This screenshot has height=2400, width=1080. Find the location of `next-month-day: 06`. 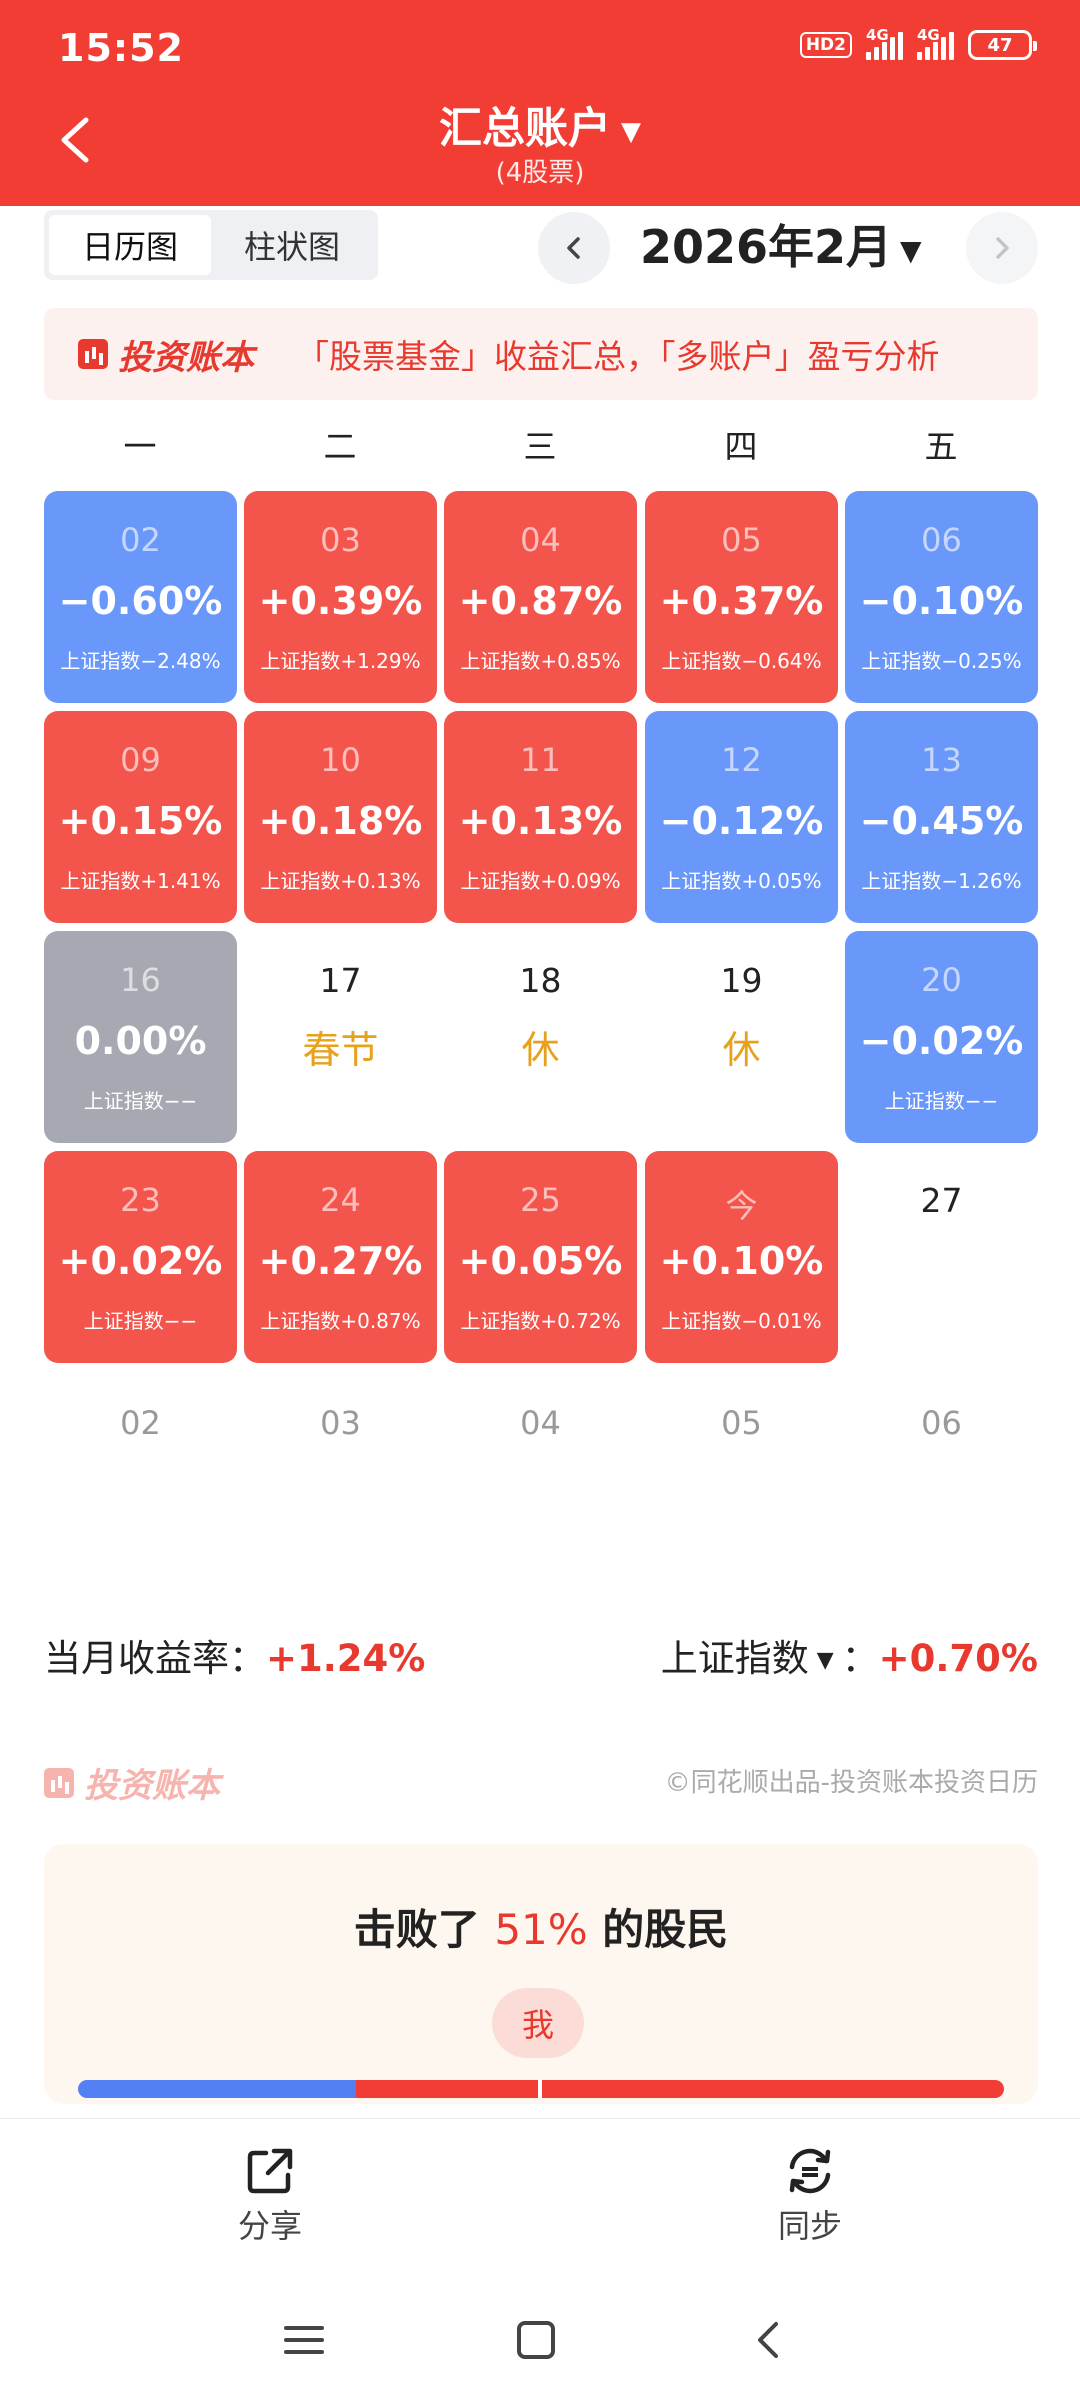

next-month-day: 06 is located at coordinates (941, 1423).